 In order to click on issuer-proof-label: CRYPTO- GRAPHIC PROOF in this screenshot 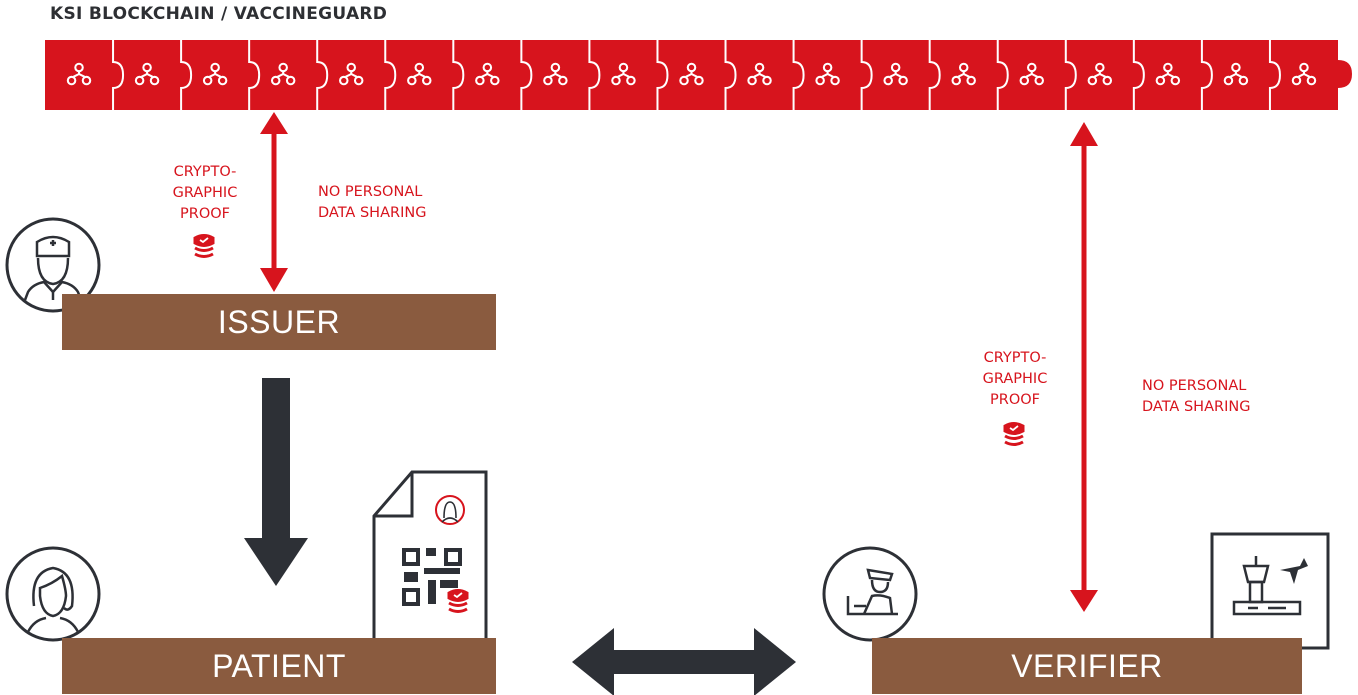, I will do `click(205, 193)`.